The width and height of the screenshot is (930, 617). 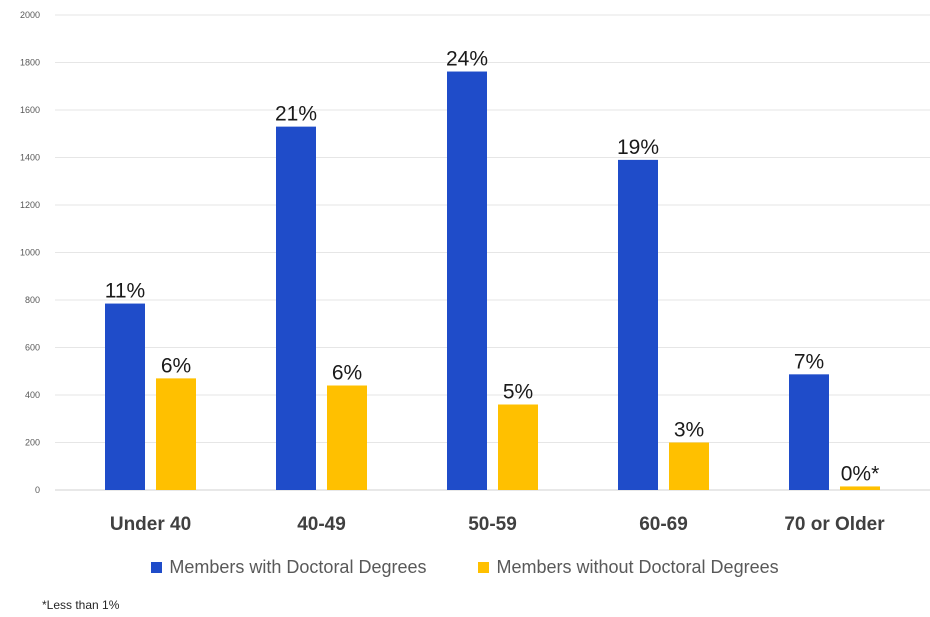 What do you see at coordinates (30, 205) in the screenshot?
I see `y-tick-label: 1200` at bounding box center [30, 205].